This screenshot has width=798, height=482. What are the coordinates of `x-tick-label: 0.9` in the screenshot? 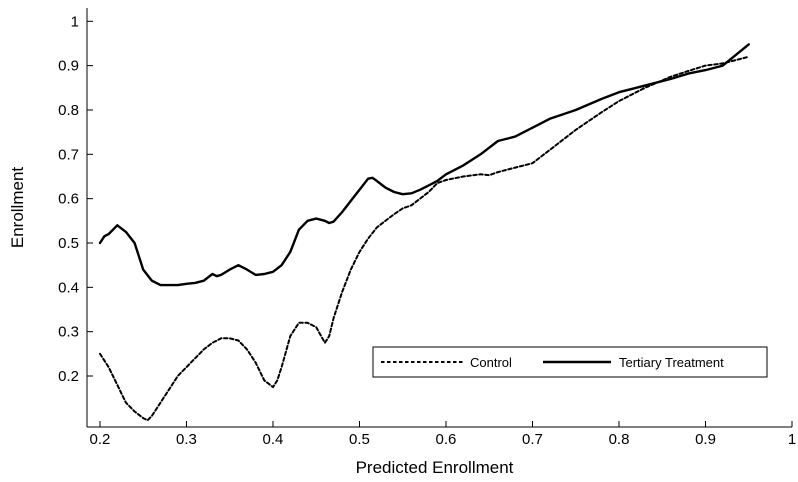 It's located at (705, 439).